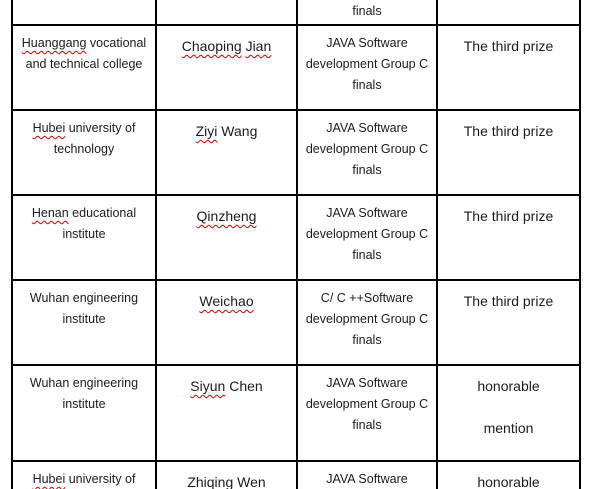 Image resolution: width=603 pixels, height=489 pixels. I want to click on cell-category: C/ C ++Software development Group C finals, so click(367, 322).